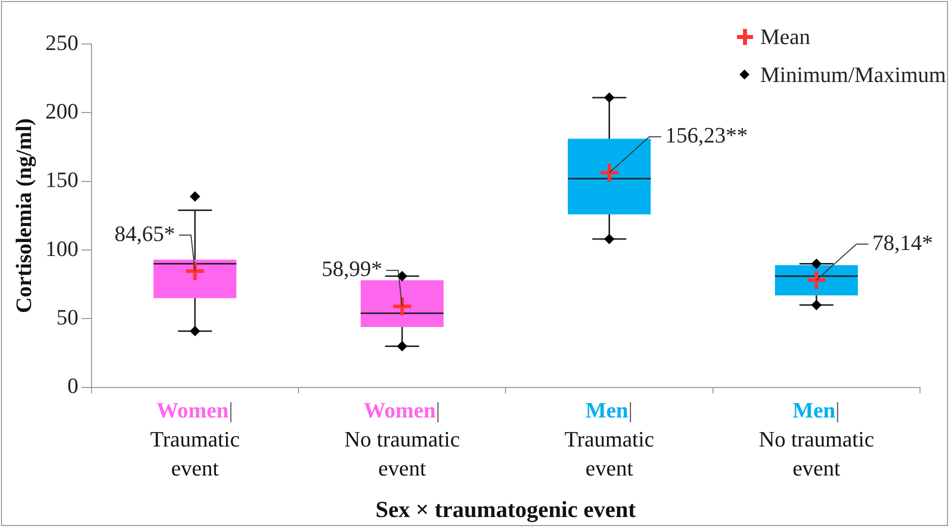 The image size is (950, 527). What do you see at coordinates (902, 242) in the screenshot?
I see `annotation: 78,14*` at bounding box center [902, 242].